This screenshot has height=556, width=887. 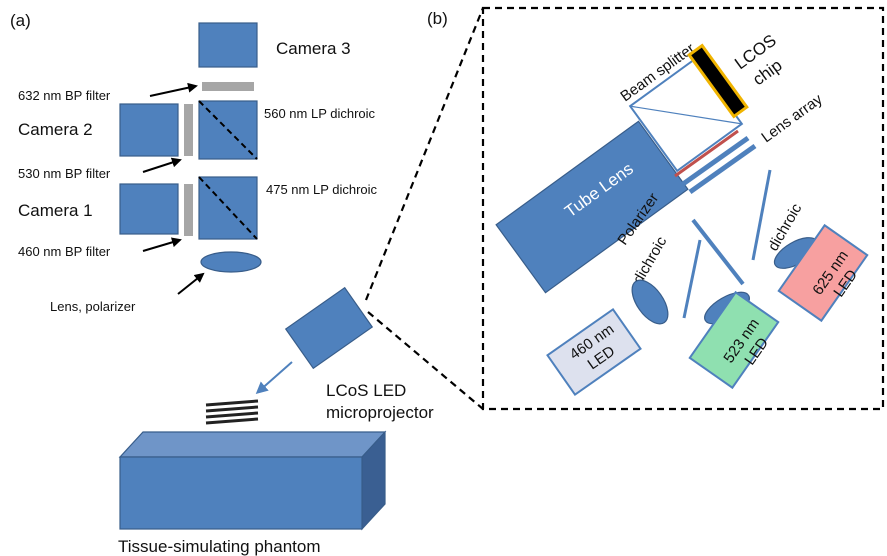 What do you see at coordinates (322, 189) in the screenshot?
I see `dichroic-475-label: 475 nm LP dichroic` at bounding box center [322, 189].